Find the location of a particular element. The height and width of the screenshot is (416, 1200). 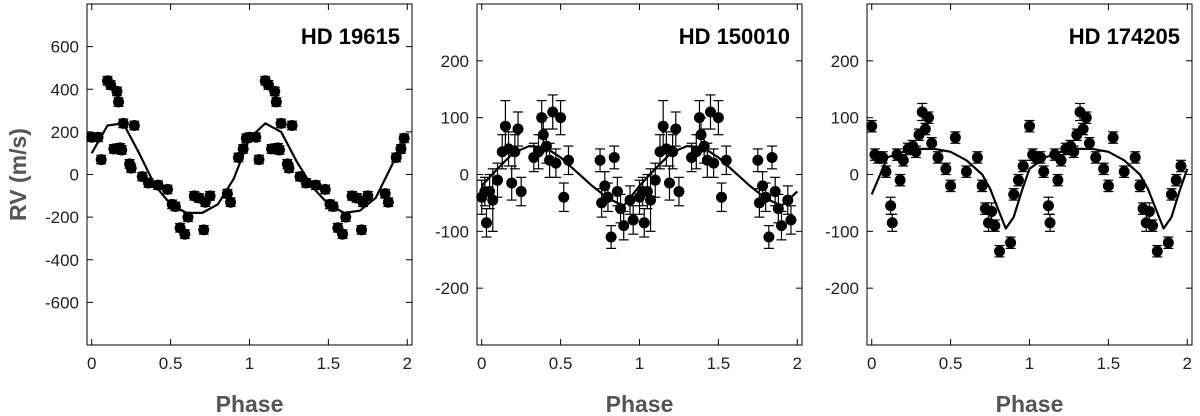

y-axis-title: RV (m/s) is located at coordinates (18, 174).